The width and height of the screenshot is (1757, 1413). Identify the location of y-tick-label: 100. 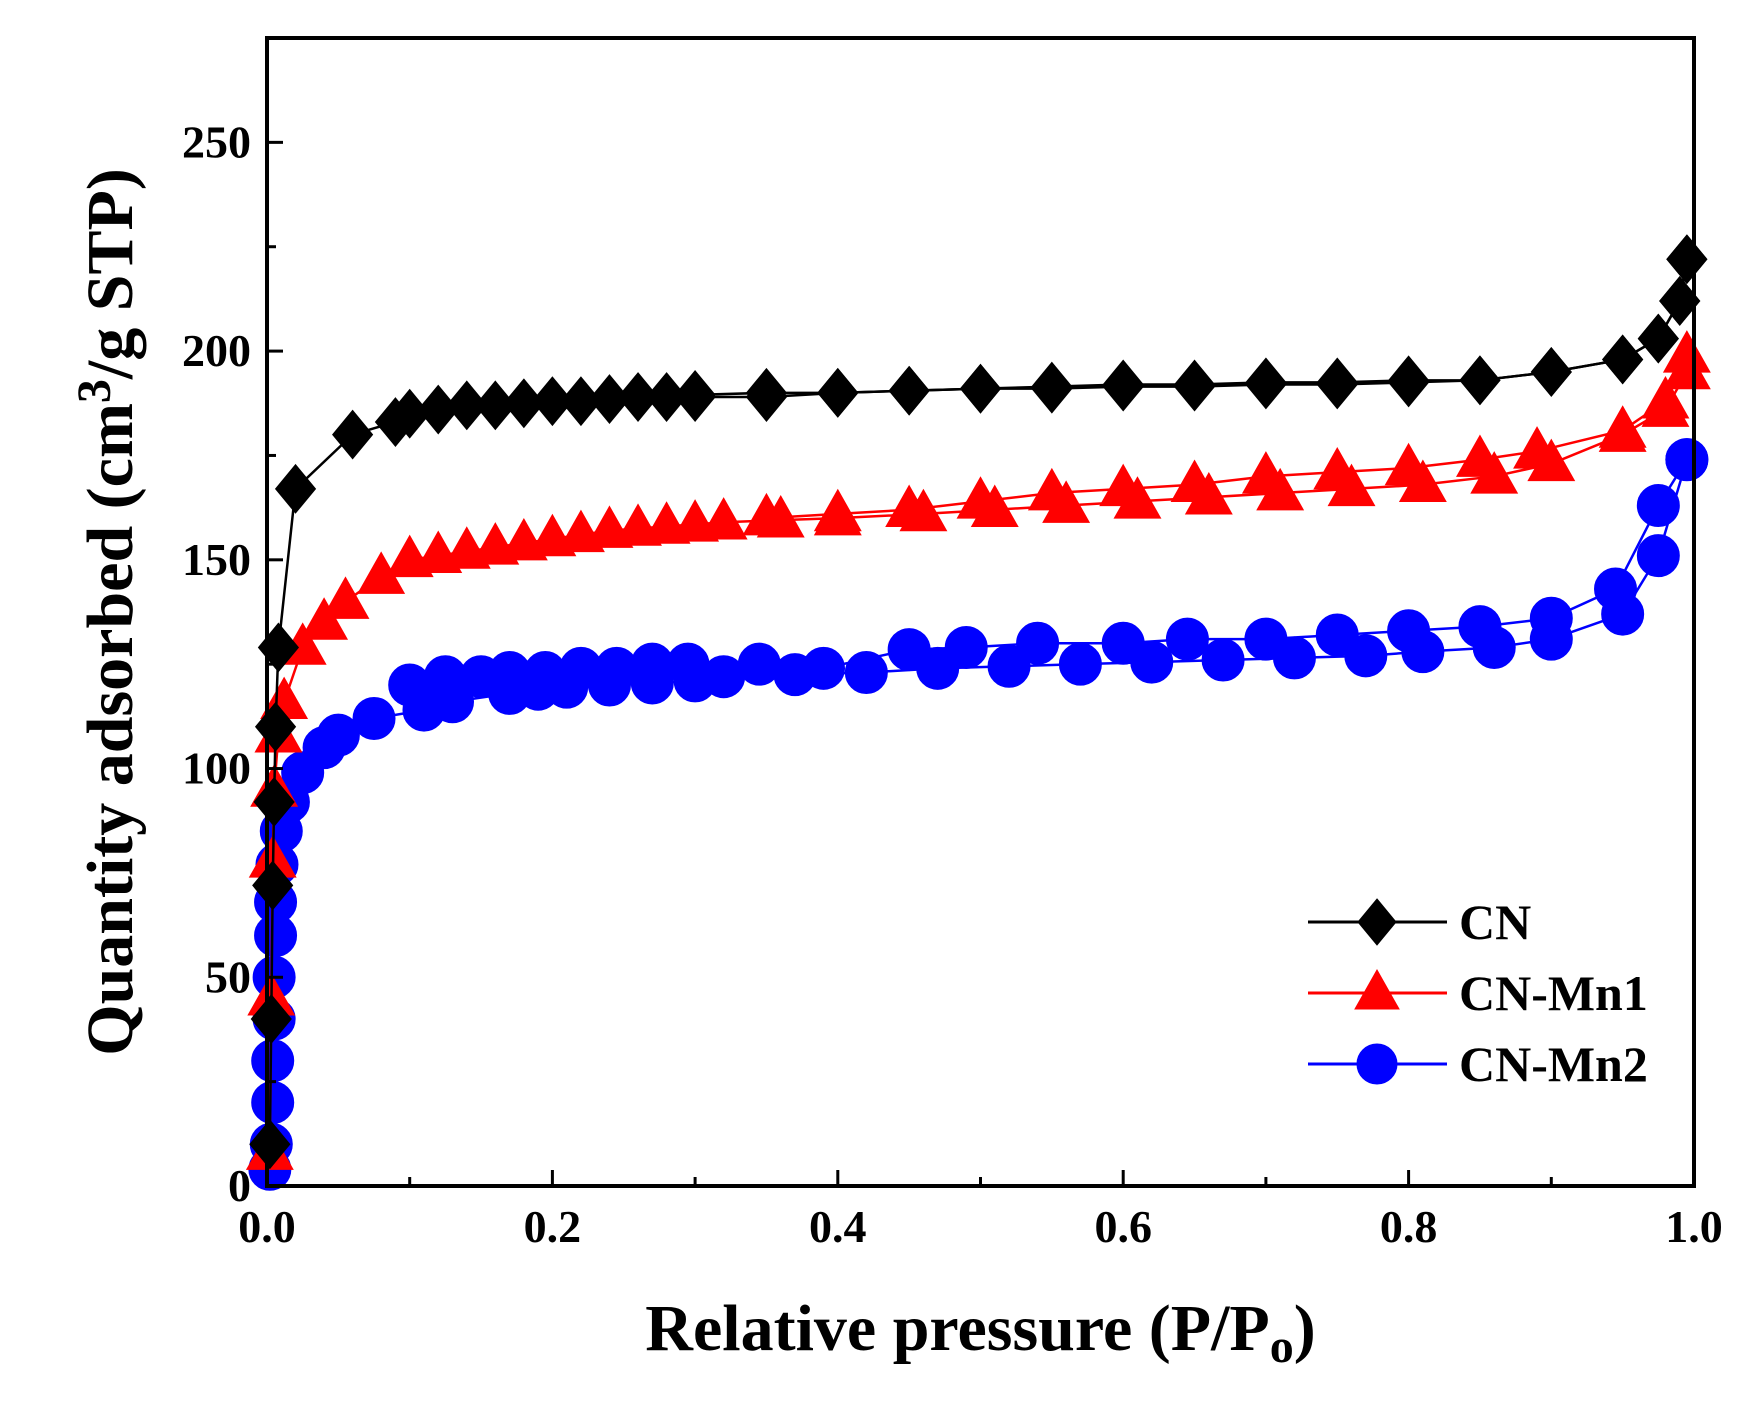
(216, 768).